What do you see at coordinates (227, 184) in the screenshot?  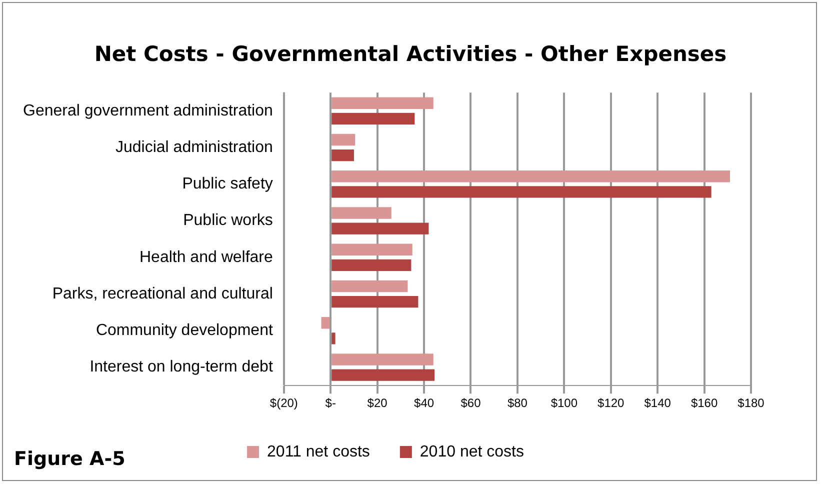 I see `y-tick-label: Public safety` at bounding box center [227, 184].